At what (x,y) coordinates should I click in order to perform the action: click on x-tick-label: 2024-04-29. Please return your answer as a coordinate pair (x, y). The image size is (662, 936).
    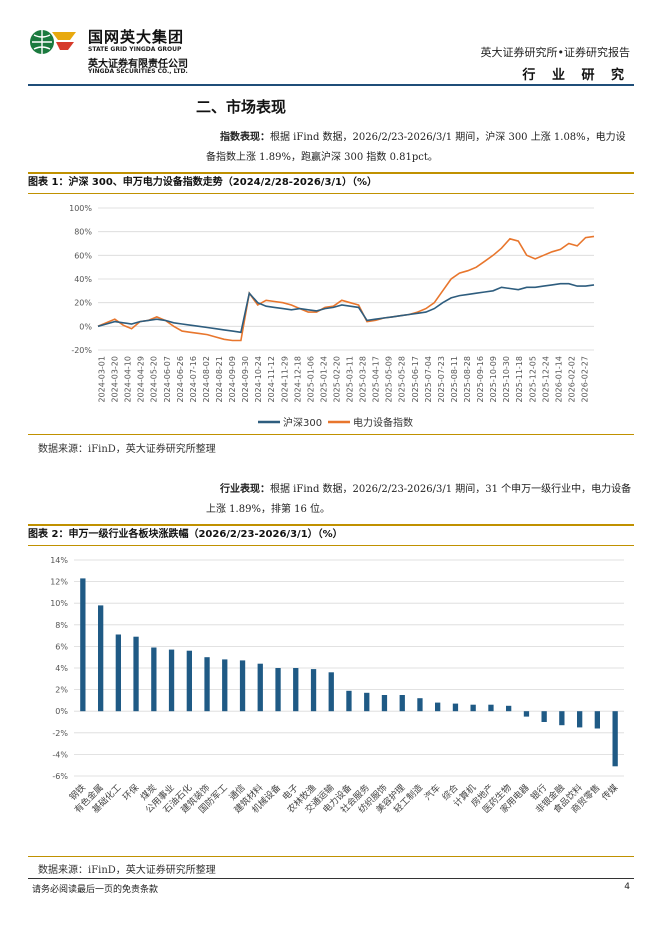
    Looking at the image, I should click on (141, 379).